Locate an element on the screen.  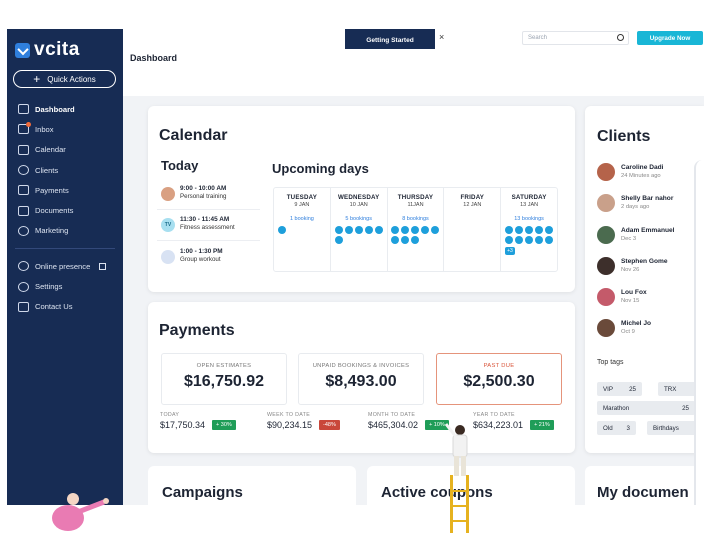
day-column-friday: FRIDAY 12 JAN is located at coordinates (473, 229).